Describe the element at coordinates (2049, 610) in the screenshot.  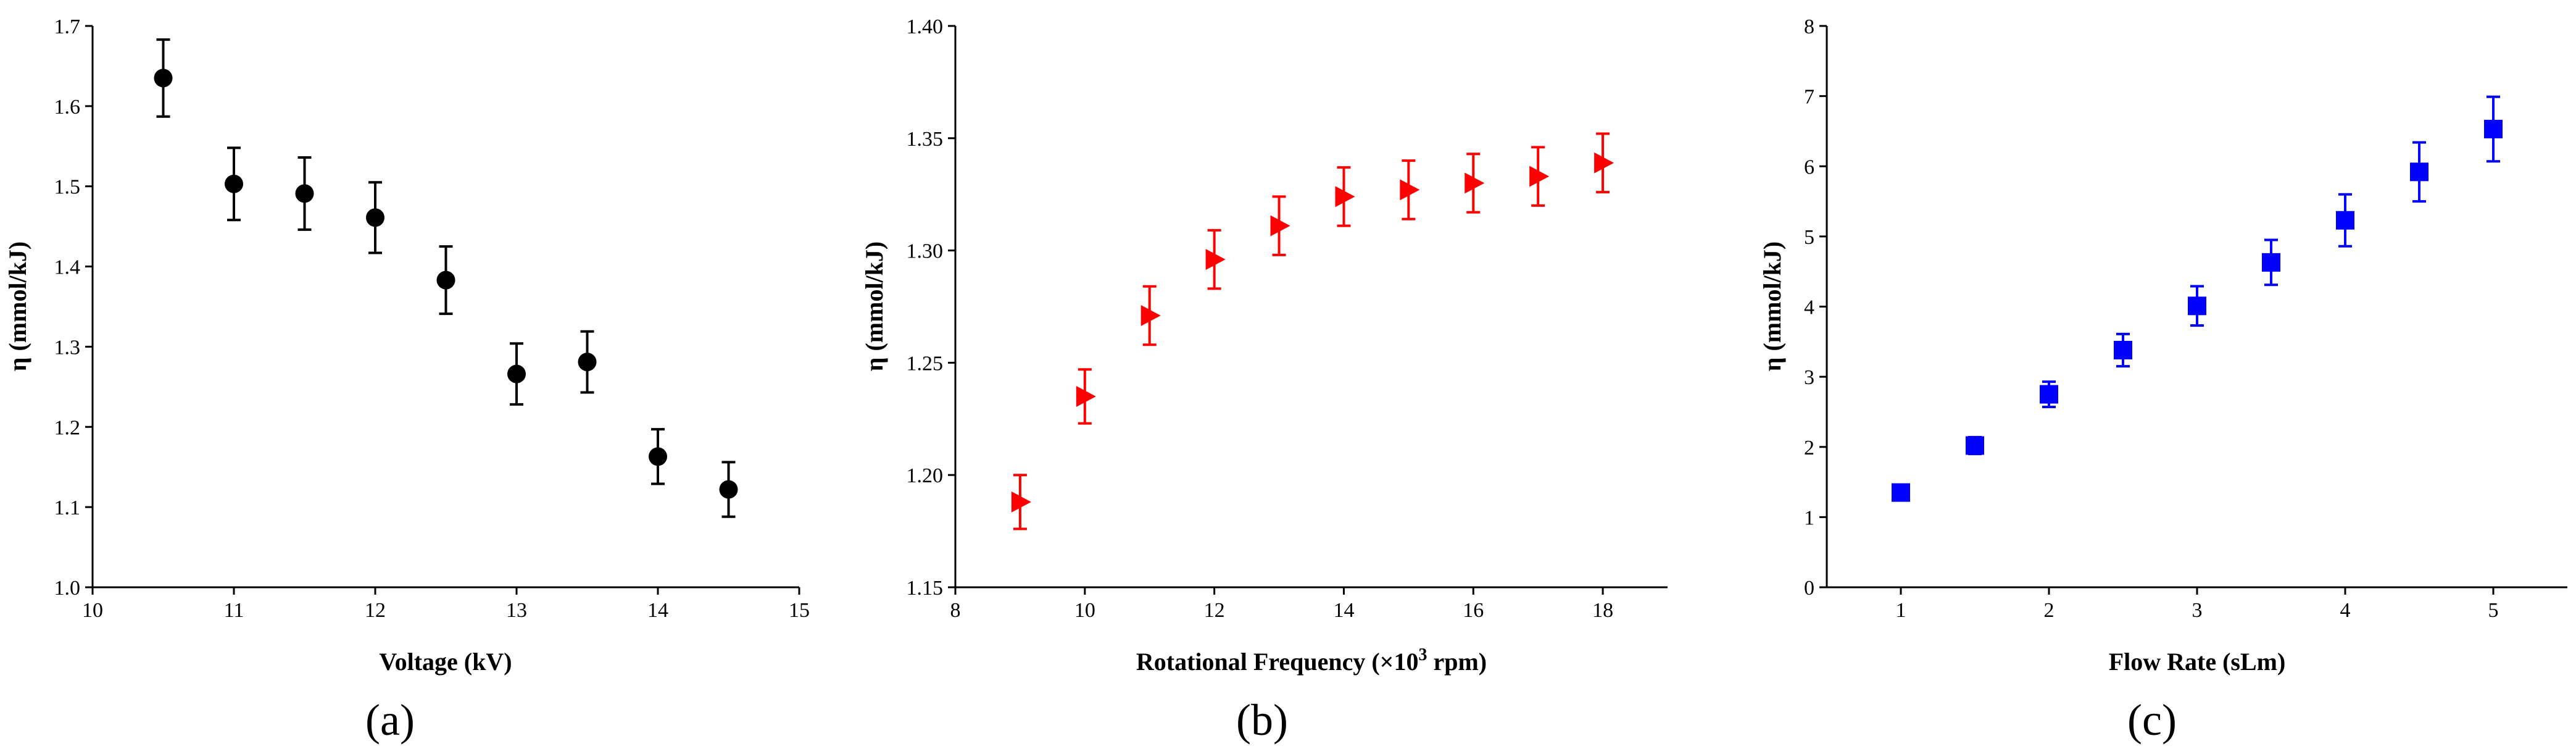
I see `x-tick-label: 2` at that location.